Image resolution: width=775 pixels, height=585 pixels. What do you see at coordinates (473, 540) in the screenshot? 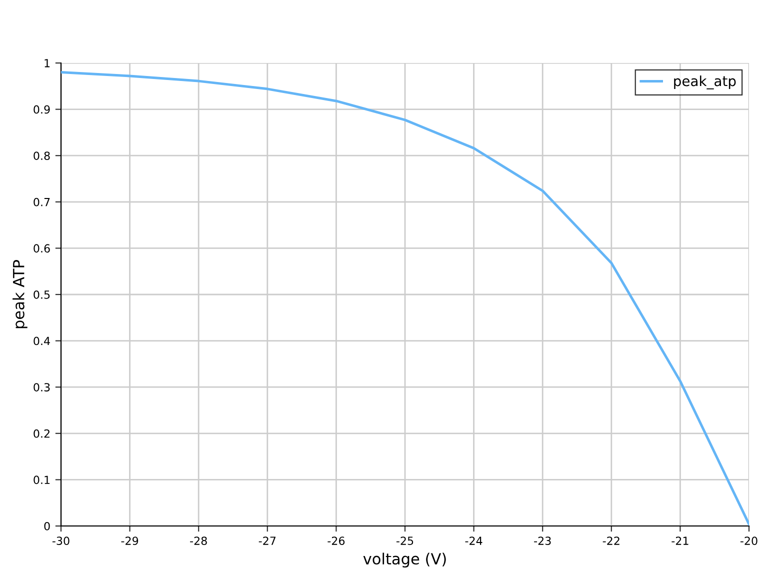
I see `x-tick-label: -24` at bounding box center [473, 540].